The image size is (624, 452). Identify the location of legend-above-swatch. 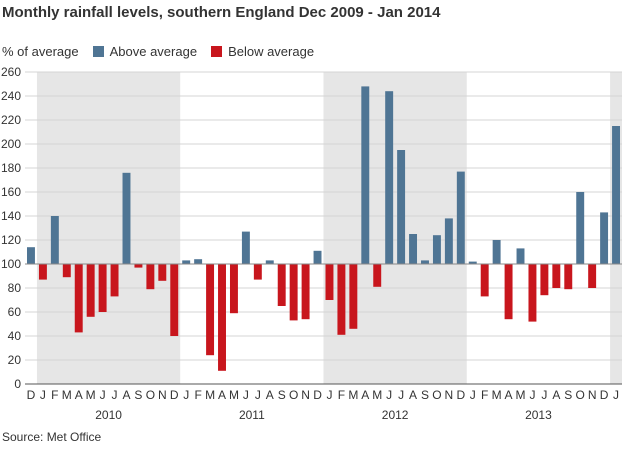
(98, 51).